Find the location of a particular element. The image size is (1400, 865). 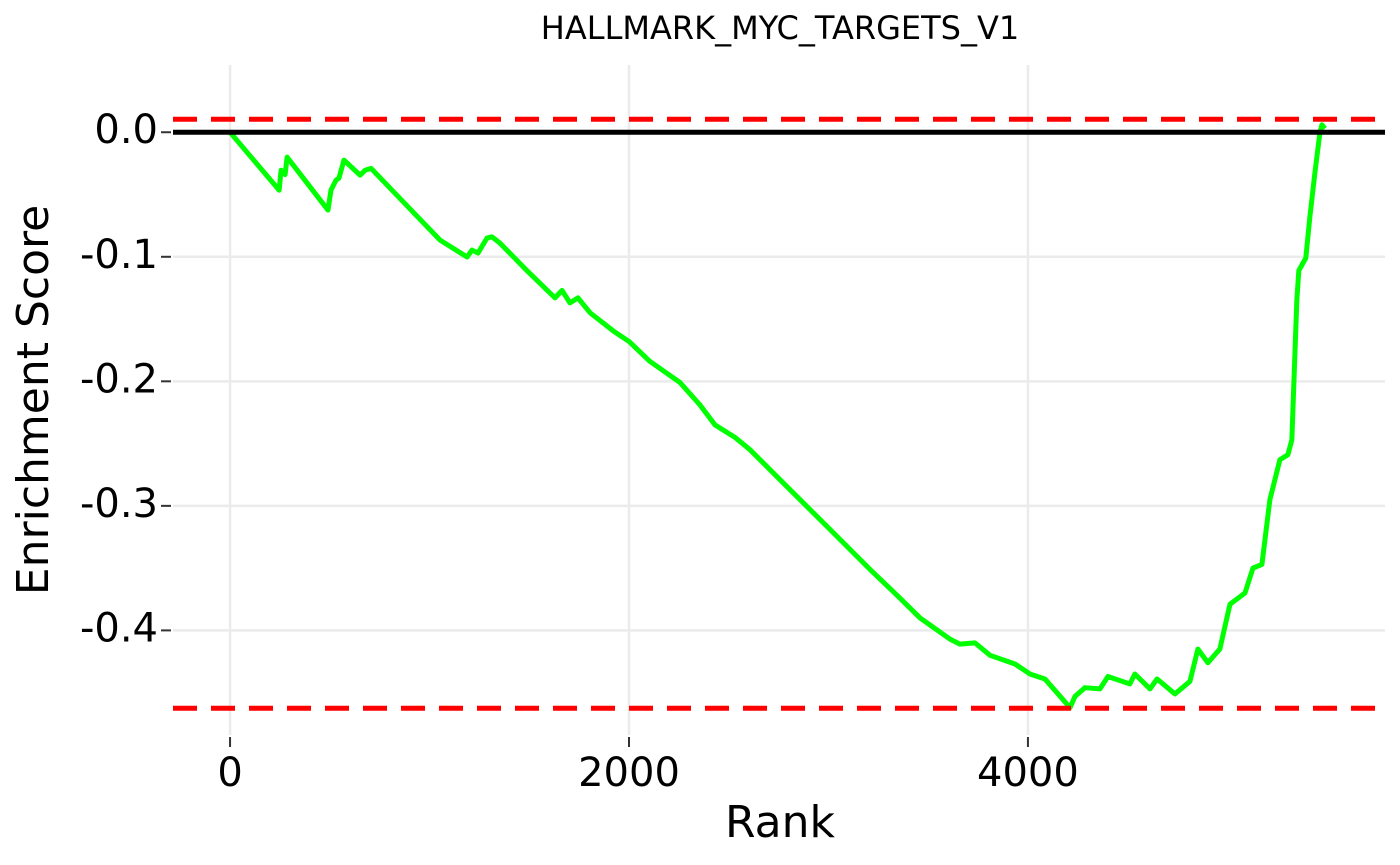

y-tick-label: -0.2 is located at coordinates (119, 379).